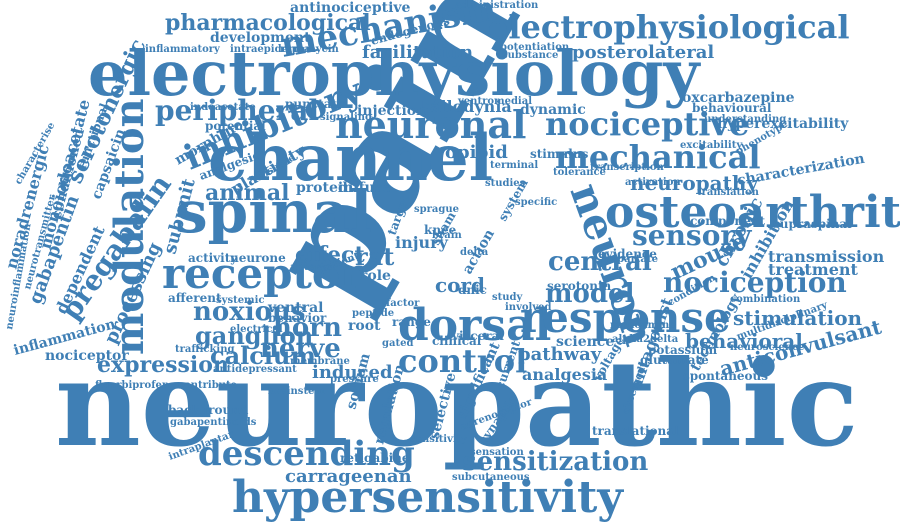 This screenshot has height=523, width=900. What do you see at coordinates (439, 439) in the screenshot?
I see `word-sensitivity: sensitivity` at bounding box center [439, 439].